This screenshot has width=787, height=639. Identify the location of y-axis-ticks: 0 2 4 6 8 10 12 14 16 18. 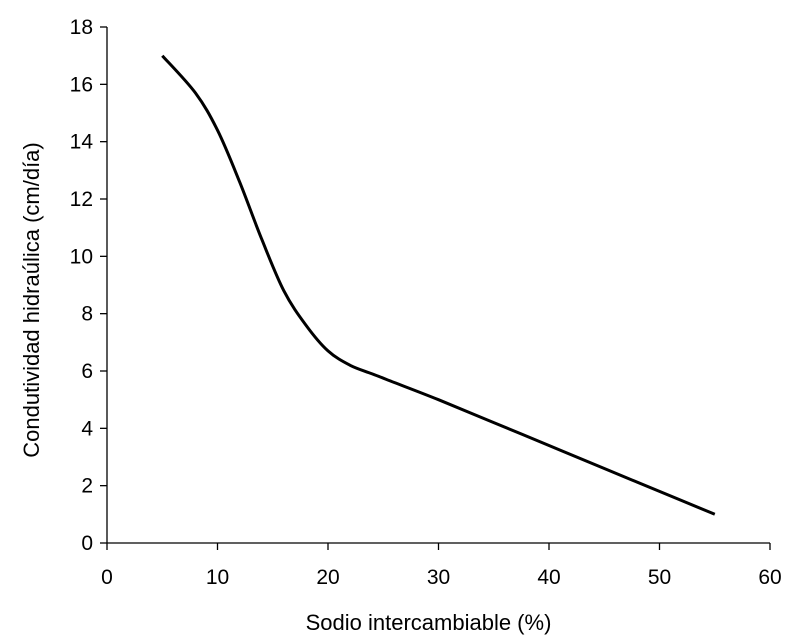
(88, 285).